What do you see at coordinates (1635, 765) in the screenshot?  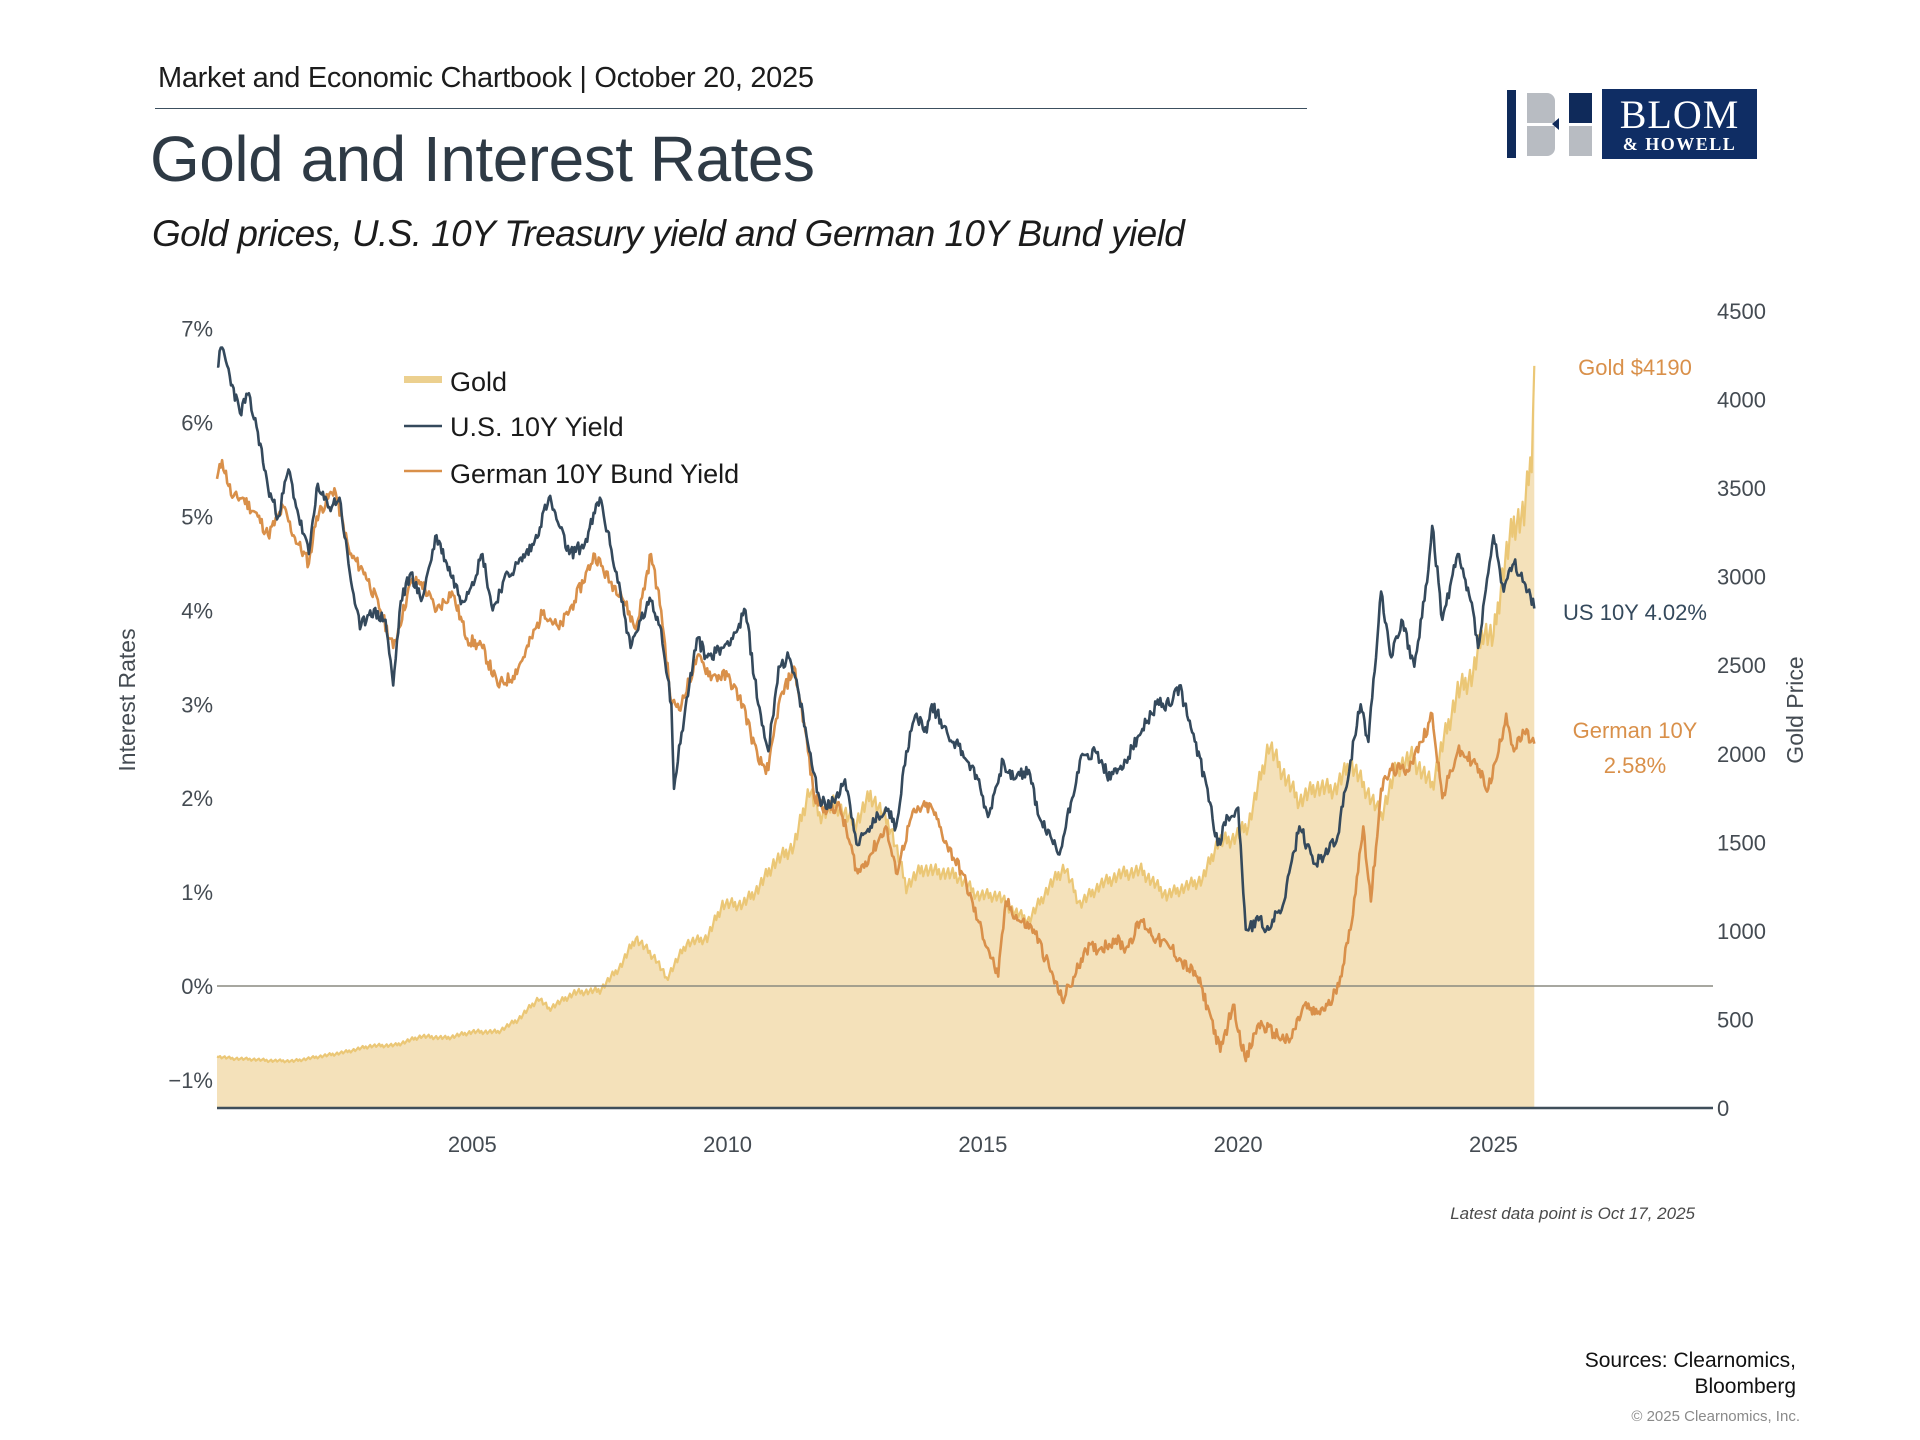 I see `annotation-german-value: 2.58%` at bounding box center [1635, 765].